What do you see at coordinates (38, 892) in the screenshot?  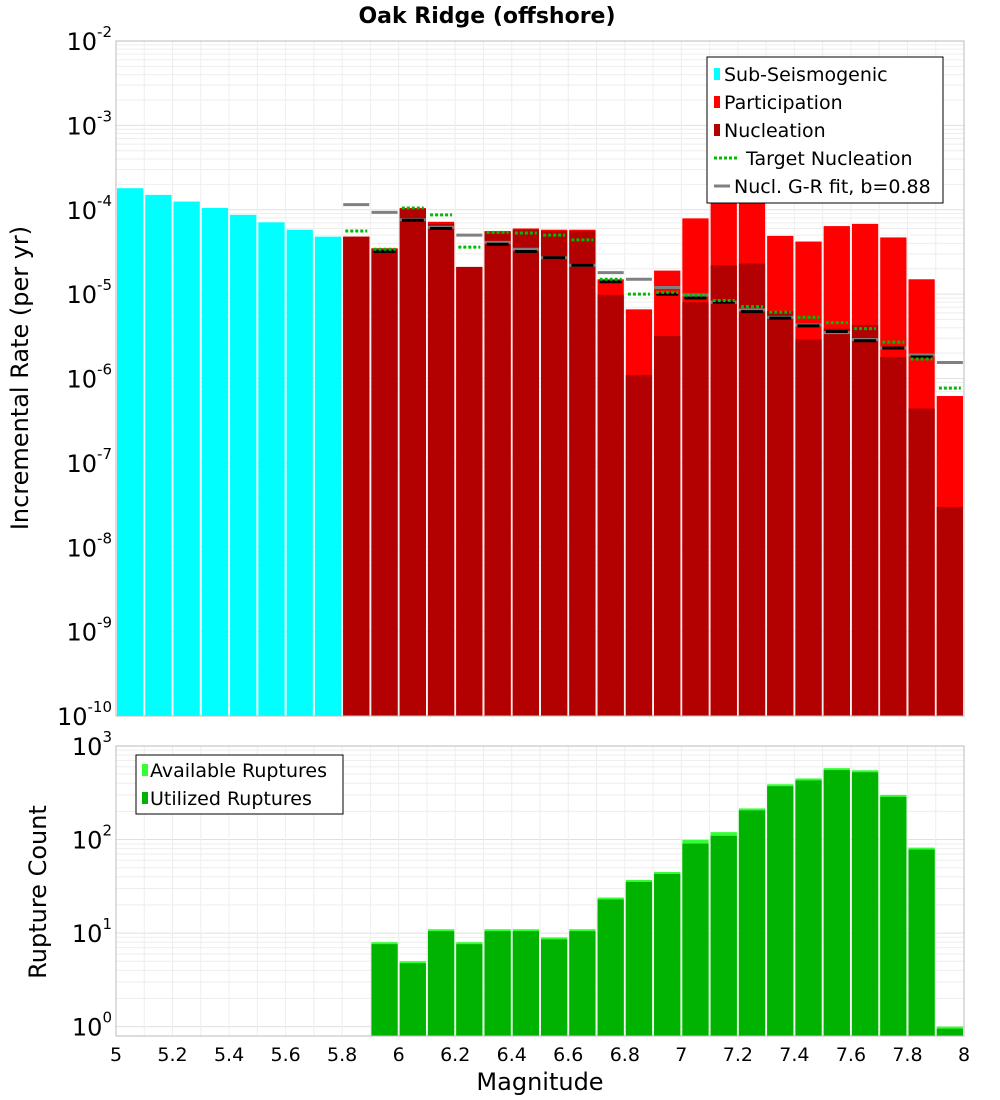 I see `bottom-y-axis-label: Rupture Count` at bounding box center [38, 892].